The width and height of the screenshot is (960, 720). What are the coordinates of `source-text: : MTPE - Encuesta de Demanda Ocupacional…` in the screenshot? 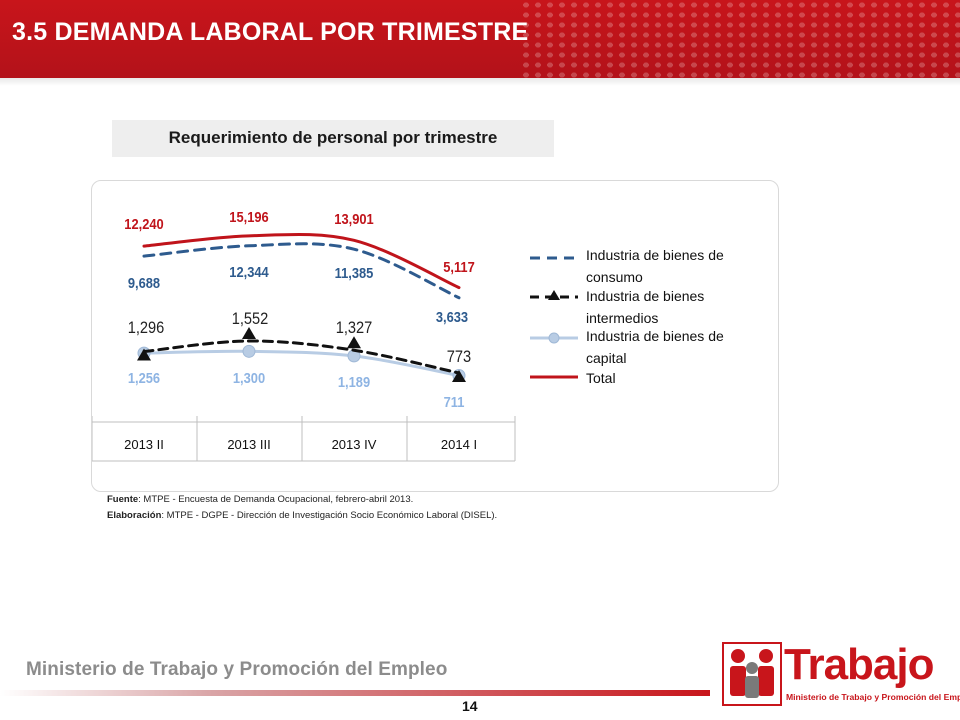 It's located at (276, 499).